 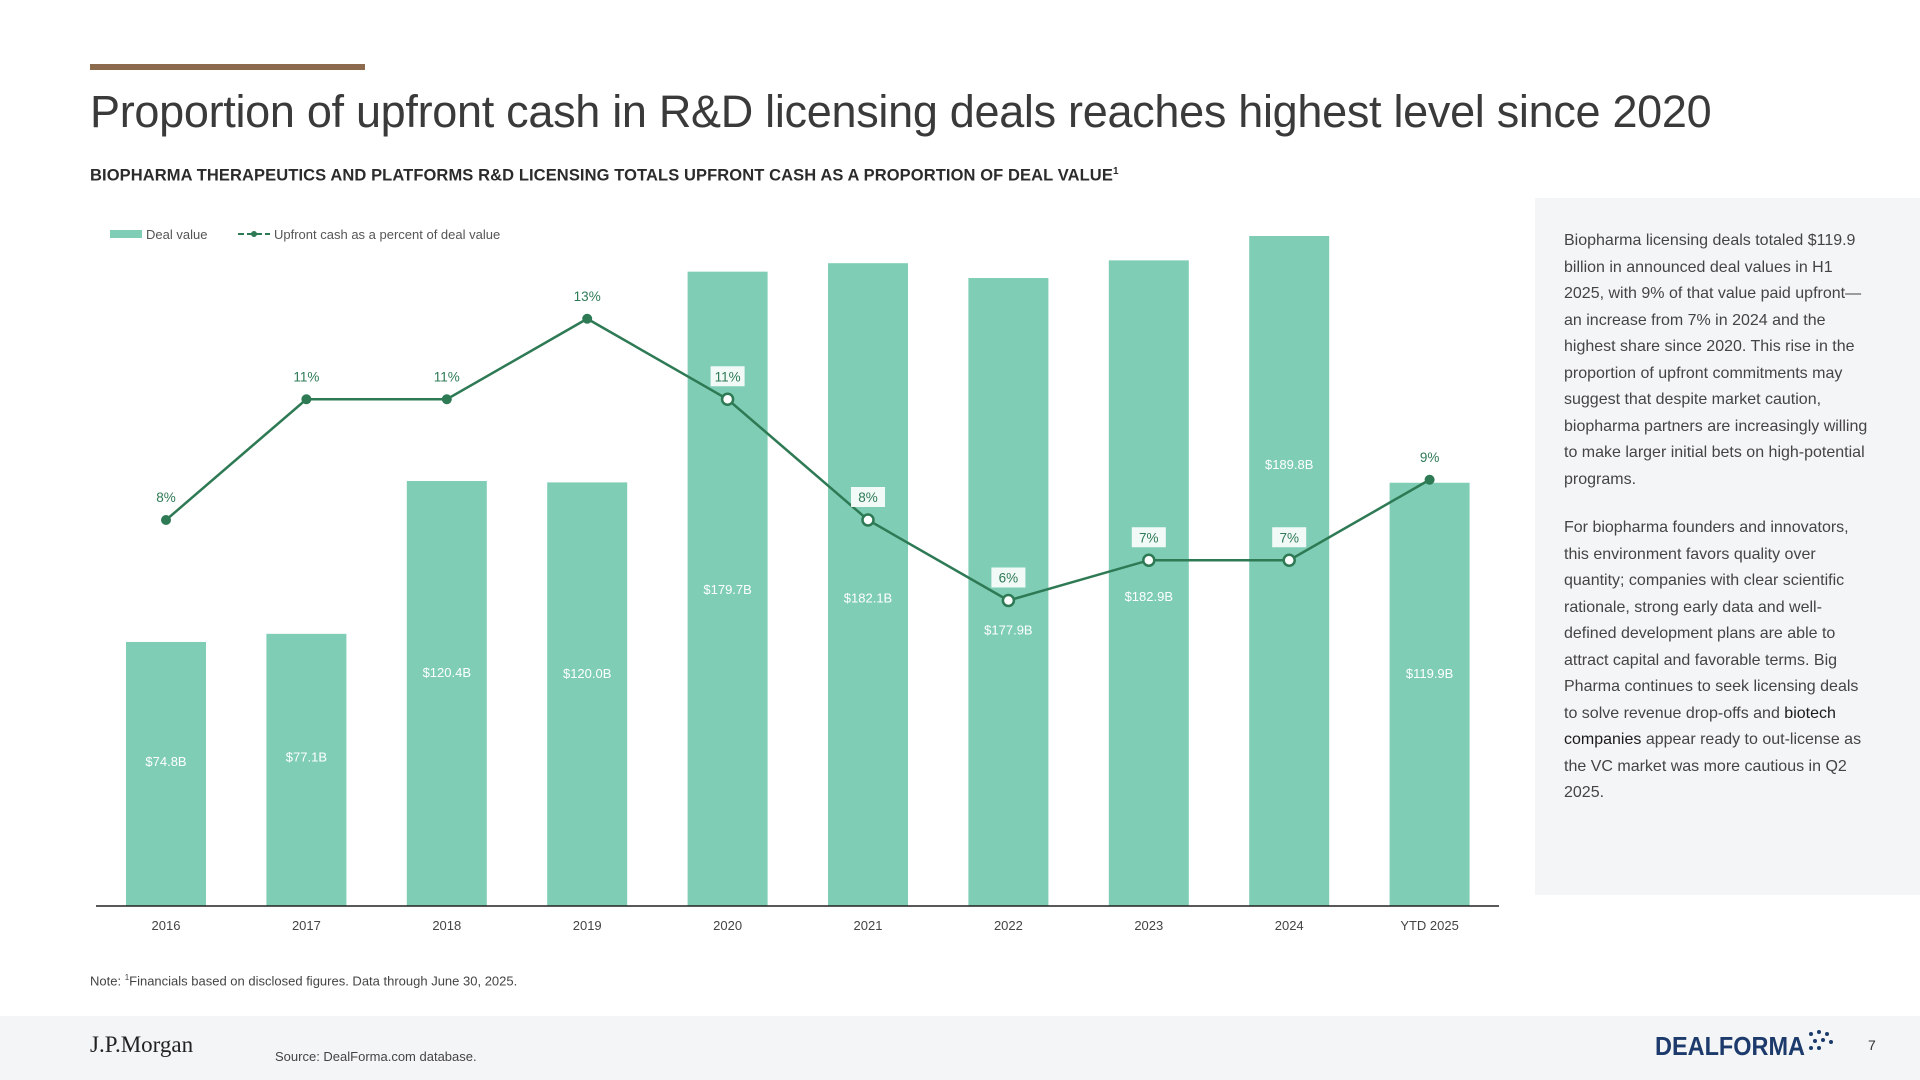 I want to click on note-footnote-marker: 1, so click(x=127, y=977).